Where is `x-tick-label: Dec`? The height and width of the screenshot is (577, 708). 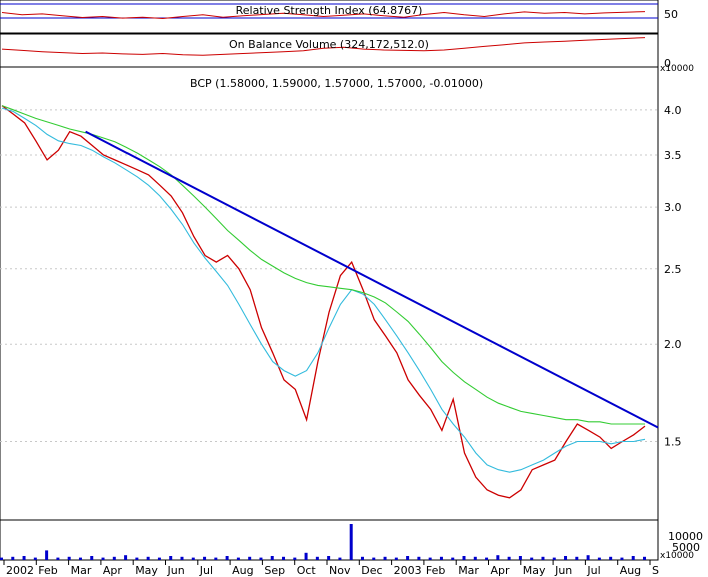
x-tick-label: Dec is located at coordinates (371, 570).